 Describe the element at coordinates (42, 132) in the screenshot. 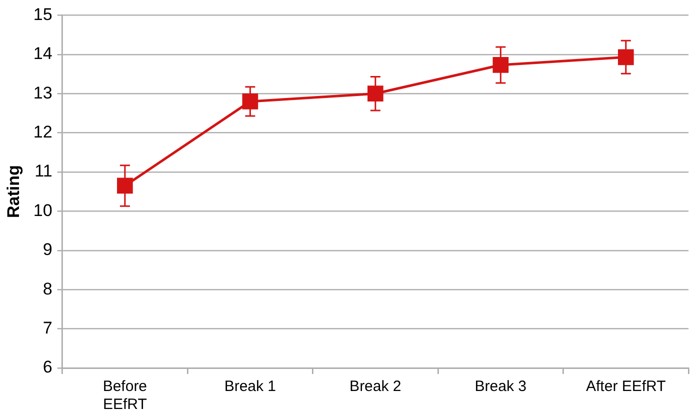

I see `y-tick-label: 12` at that location.